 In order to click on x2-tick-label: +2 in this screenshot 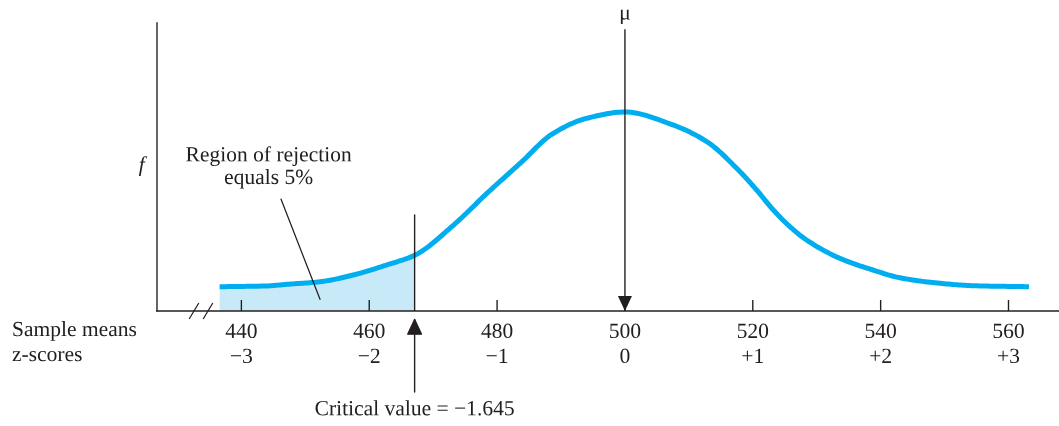, I will do `click(880, 355)`.